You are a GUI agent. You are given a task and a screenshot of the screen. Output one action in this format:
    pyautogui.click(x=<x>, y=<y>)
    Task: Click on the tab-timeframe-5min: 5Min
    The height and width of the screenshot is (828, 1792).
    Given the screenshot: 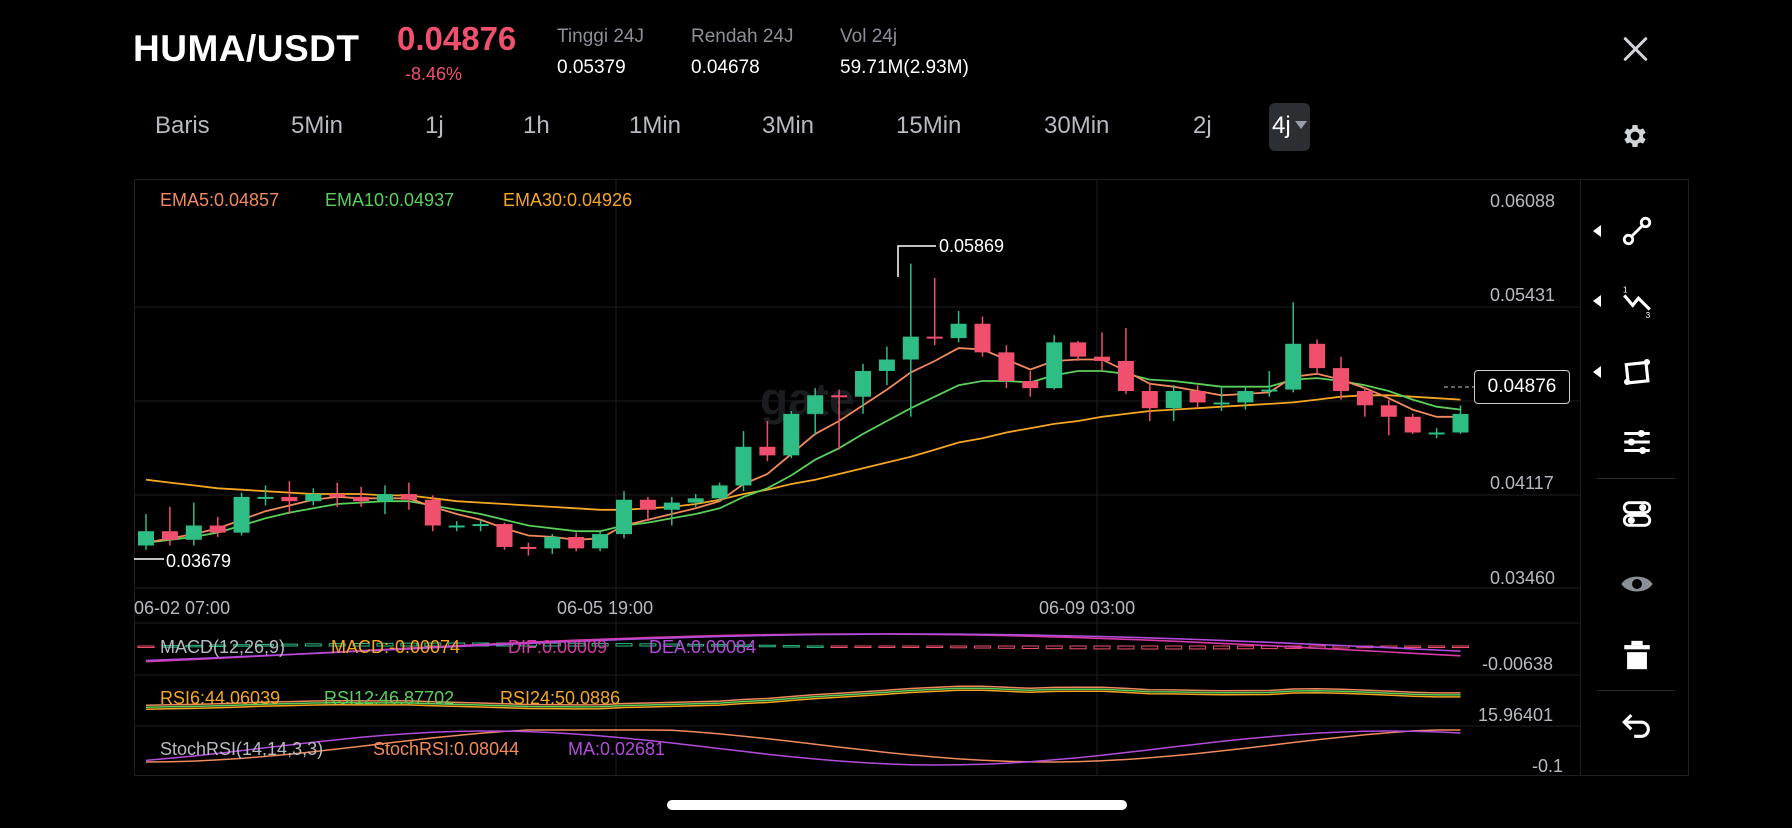 What is the action you would take?
    pyautogui.click(x=317, y=125)
    